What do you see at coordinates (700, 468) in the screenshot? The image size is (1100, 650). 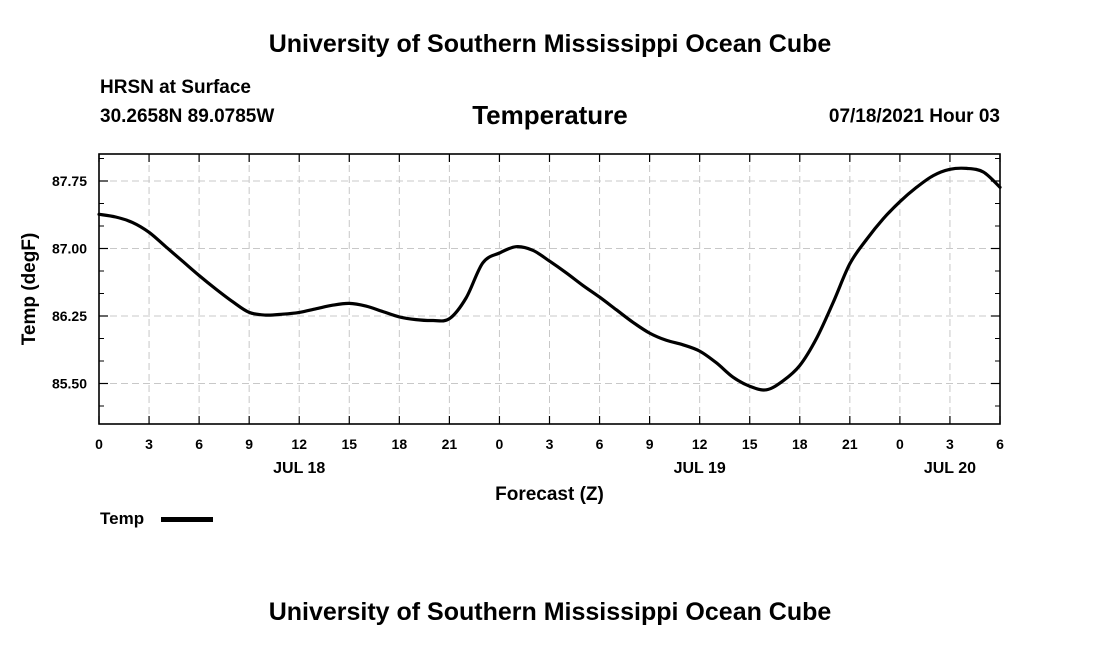 I see `x-day-label: JUL 19` at bounding box center [700, 468].